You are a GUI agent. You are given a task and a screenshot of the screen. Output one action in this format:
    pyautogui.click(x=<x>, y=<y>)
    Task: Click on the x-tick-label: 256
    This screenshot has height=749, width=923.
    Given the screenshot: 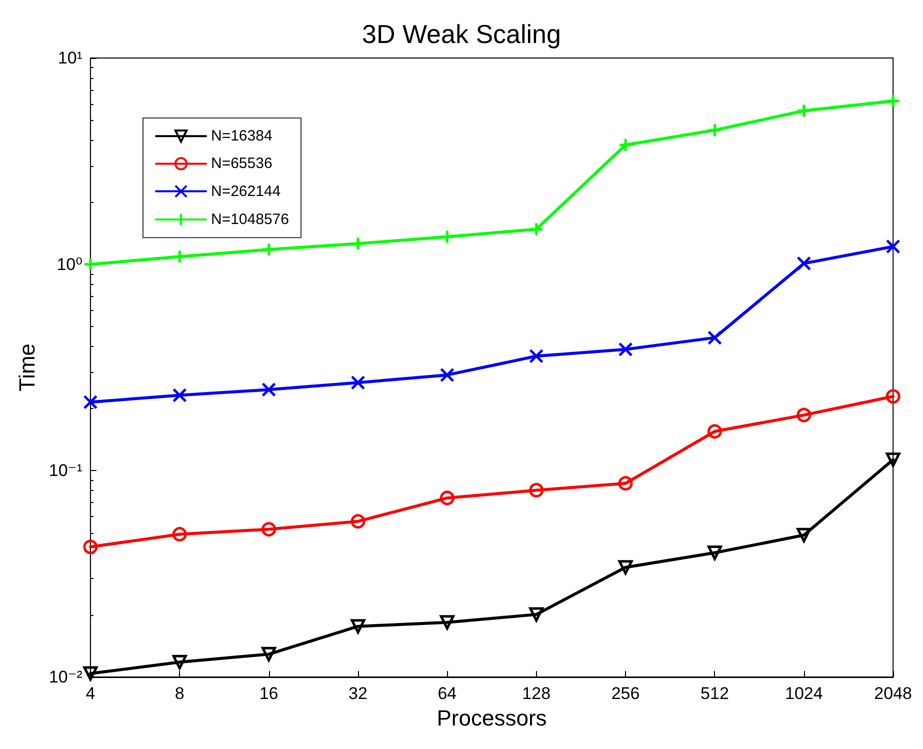 What is the action you would take?
    pyautogui.click(x=625, y=693)
    